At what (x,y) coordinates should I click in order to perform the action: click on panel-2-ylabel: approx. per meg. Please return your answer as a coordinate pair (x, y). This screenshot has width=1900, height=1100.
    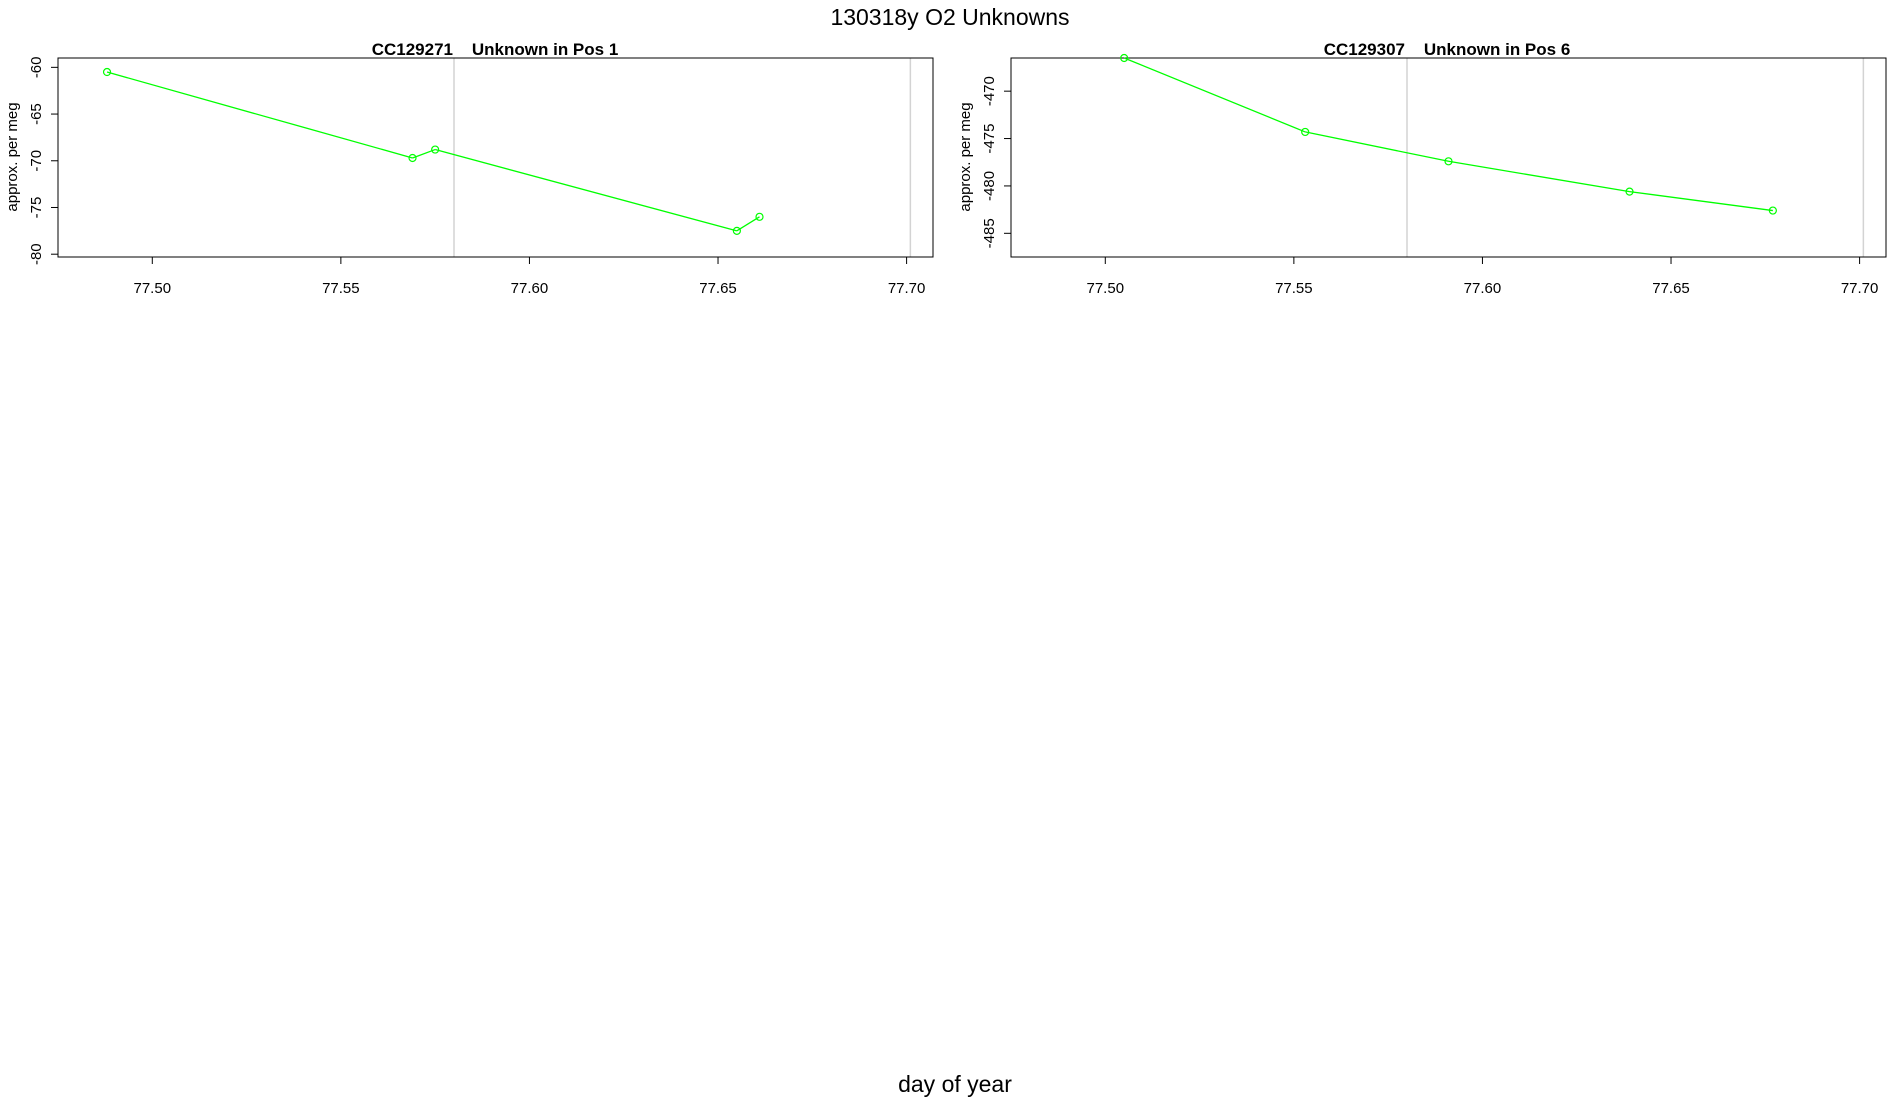
    Looking at the image, I should click on (965, 156).